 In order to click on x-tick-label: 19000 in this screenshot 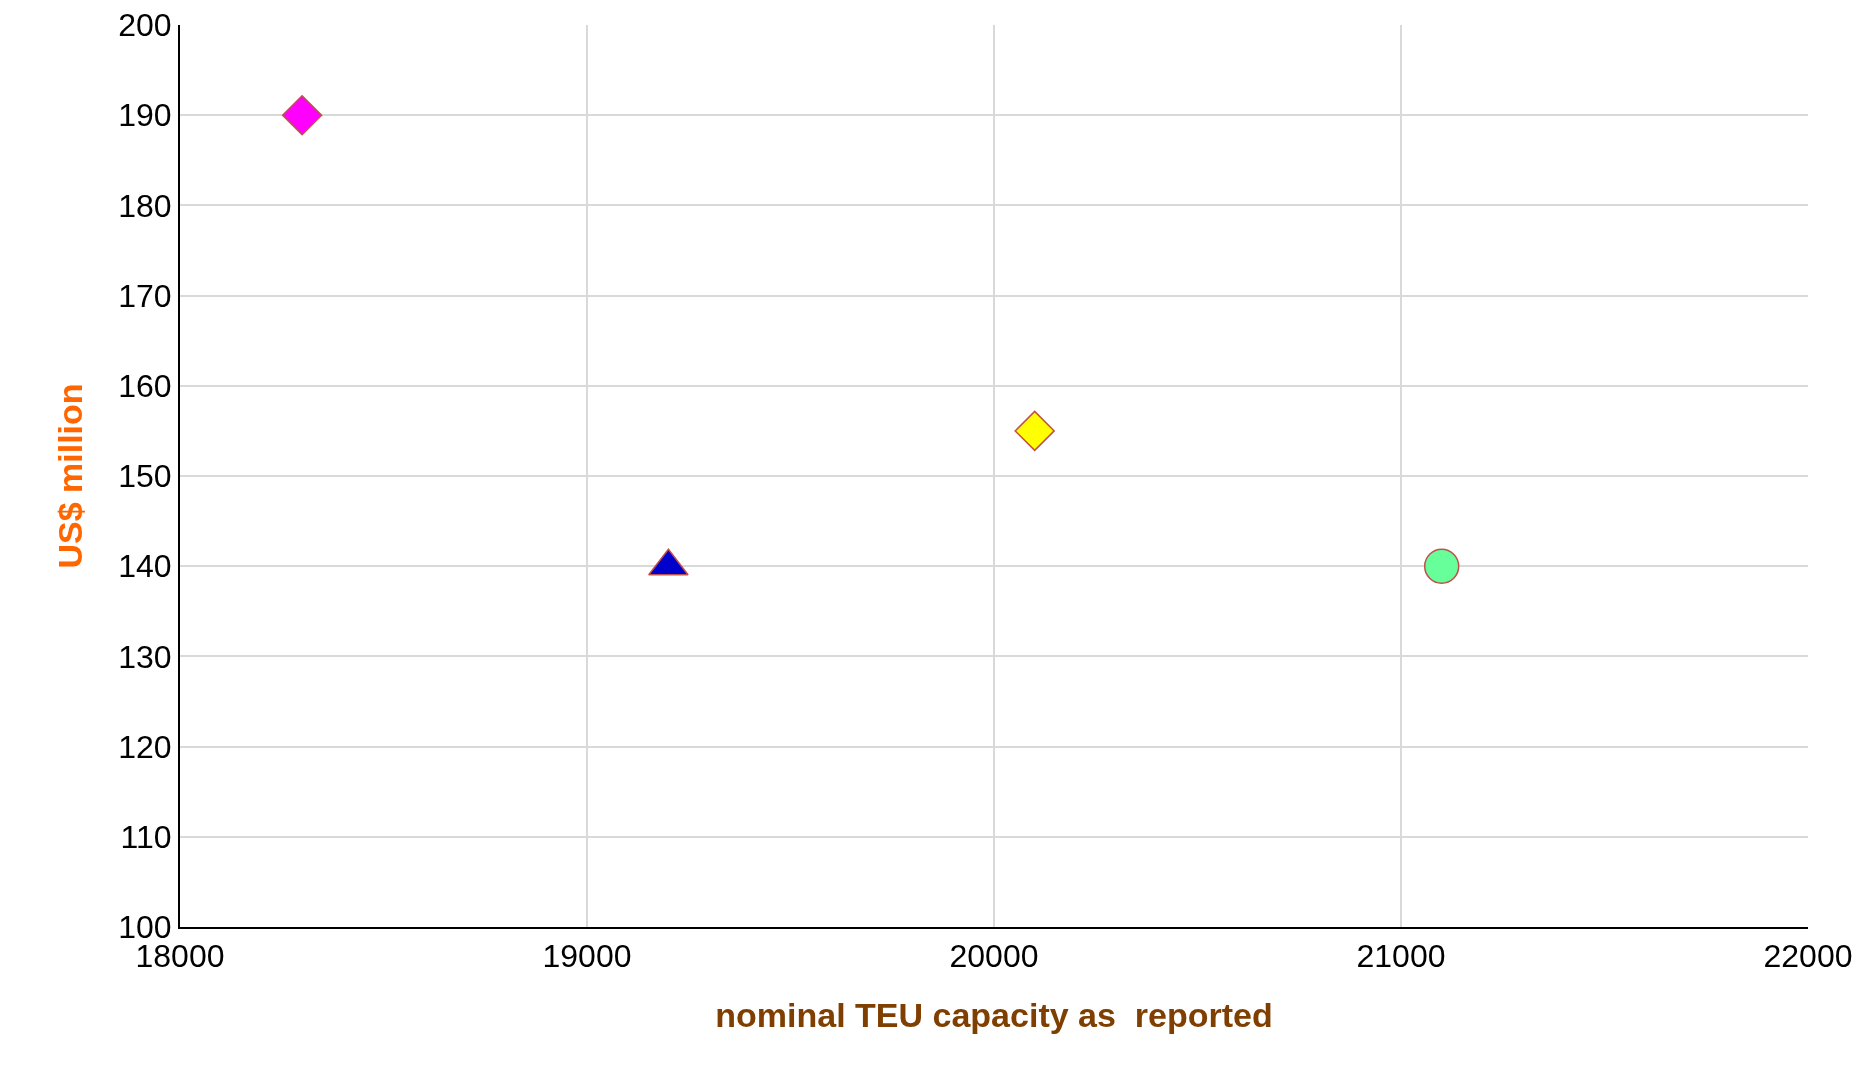, I will do `click(587, 956)`.